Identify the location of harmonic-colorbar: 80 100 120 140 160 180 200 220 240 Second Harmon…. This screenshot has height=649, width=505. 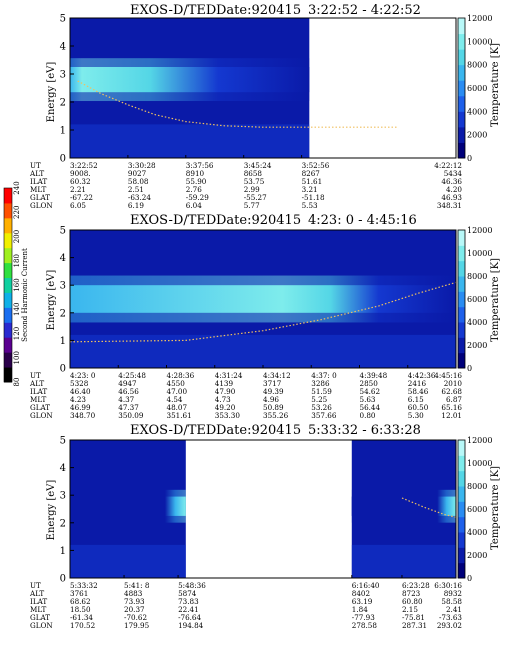
(16, 283).